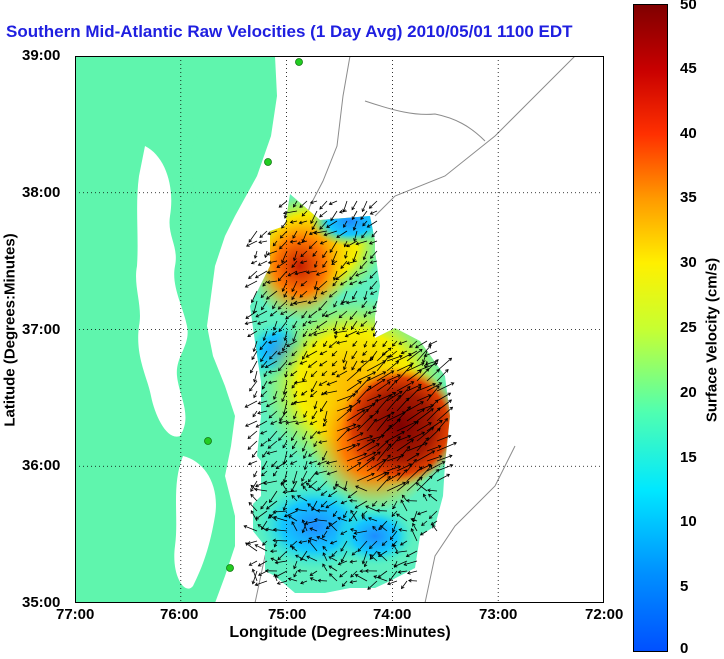 The height and width of the screenshot is (659, 724). I want to click on colorbar-tick-label: 40, so click(688, 133).